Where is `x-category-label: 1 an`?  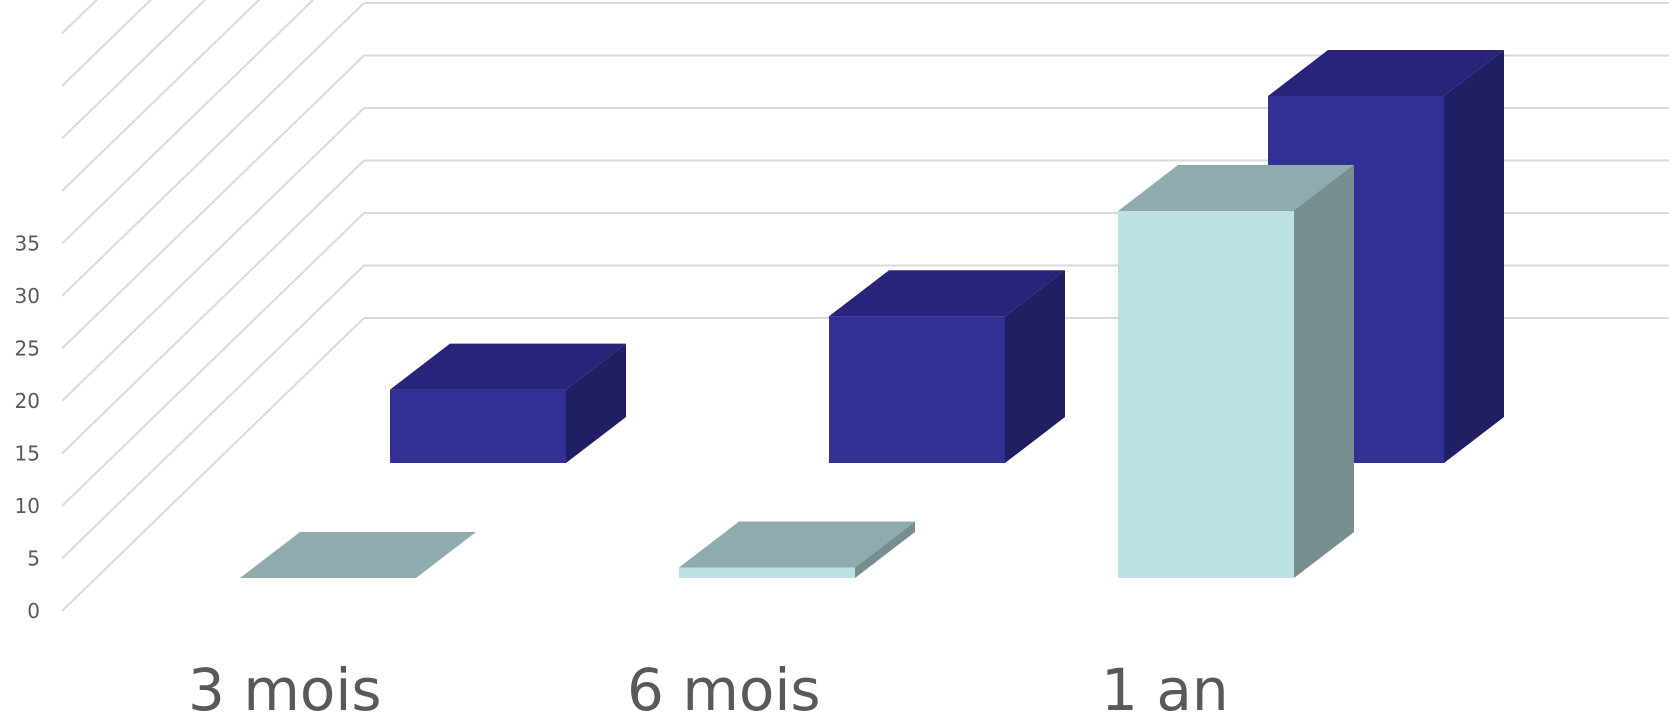 x-category-label: 1 an is located at coordinates (1165, 690).